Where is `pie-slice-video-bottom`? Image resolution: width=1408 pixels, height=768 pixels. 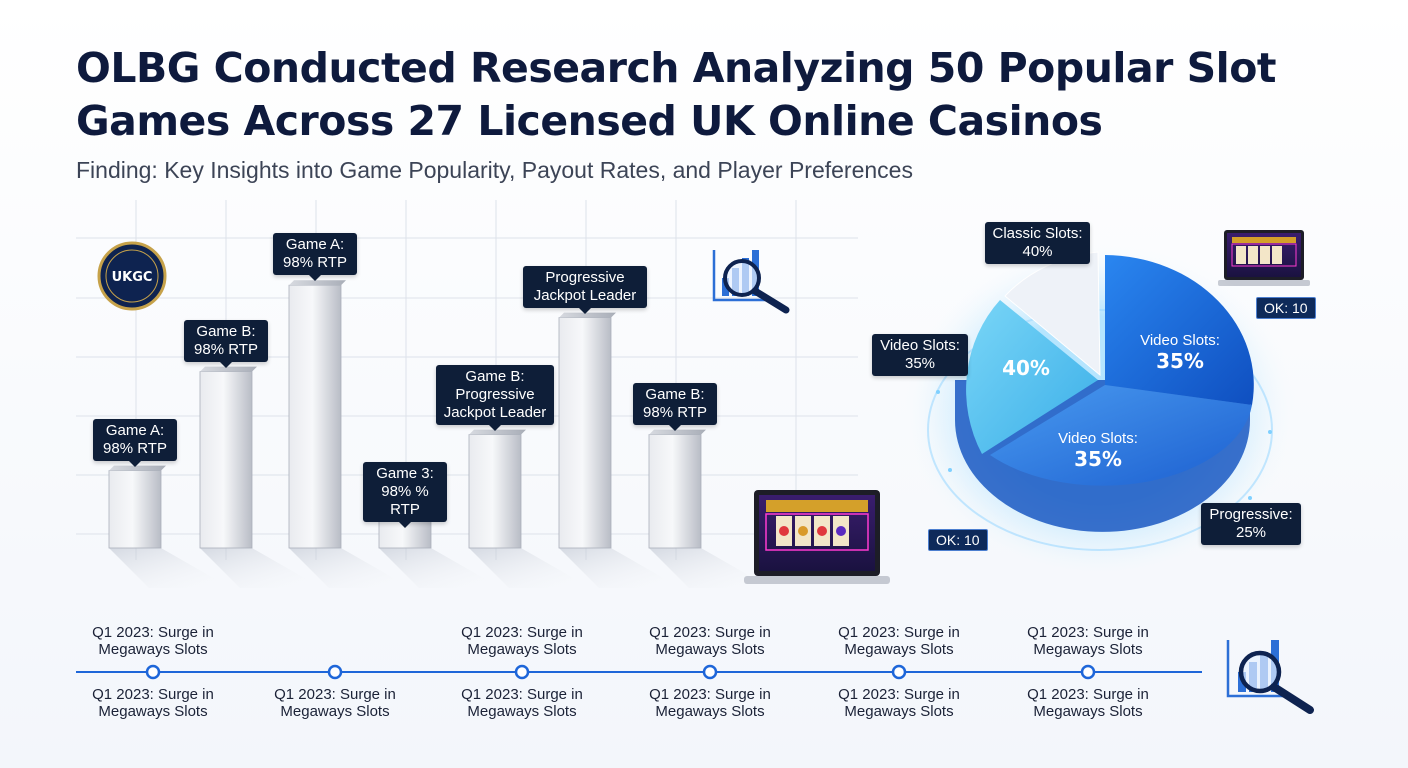
pie-slice-video-bottom is located at coordinates (1121, 435).